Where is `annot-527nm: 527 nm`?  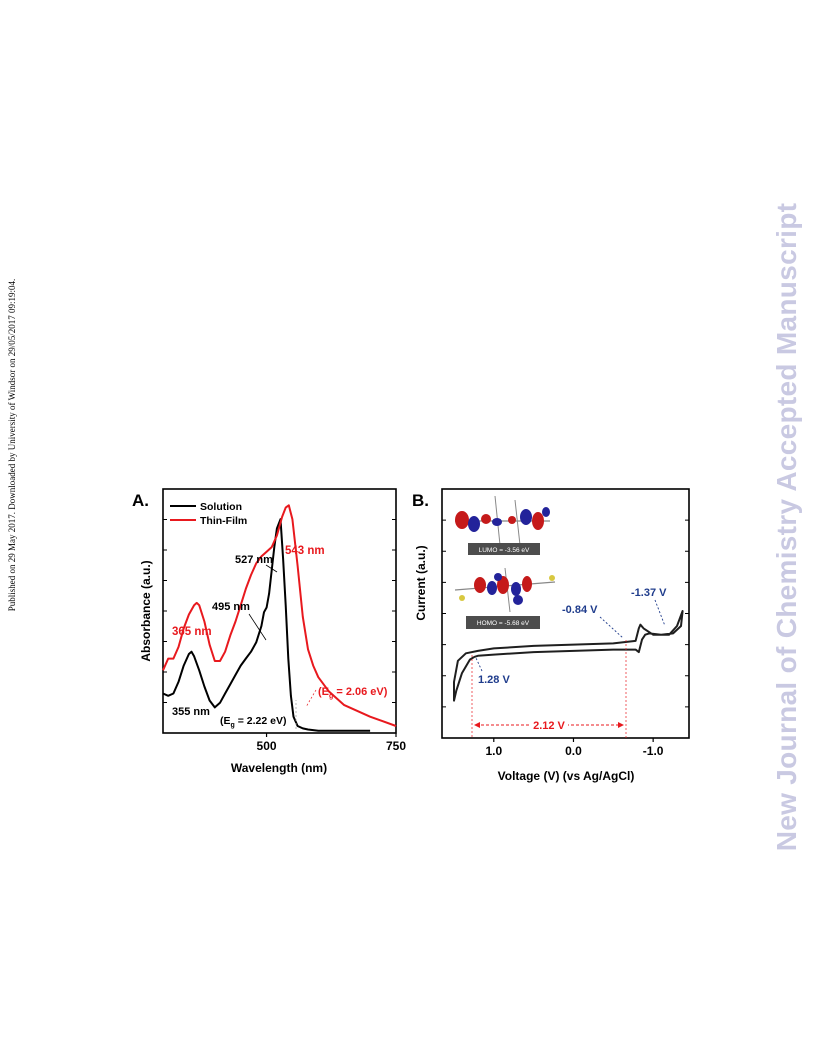
annot-527nm: 527 nm is located at coordinates (254, 560).